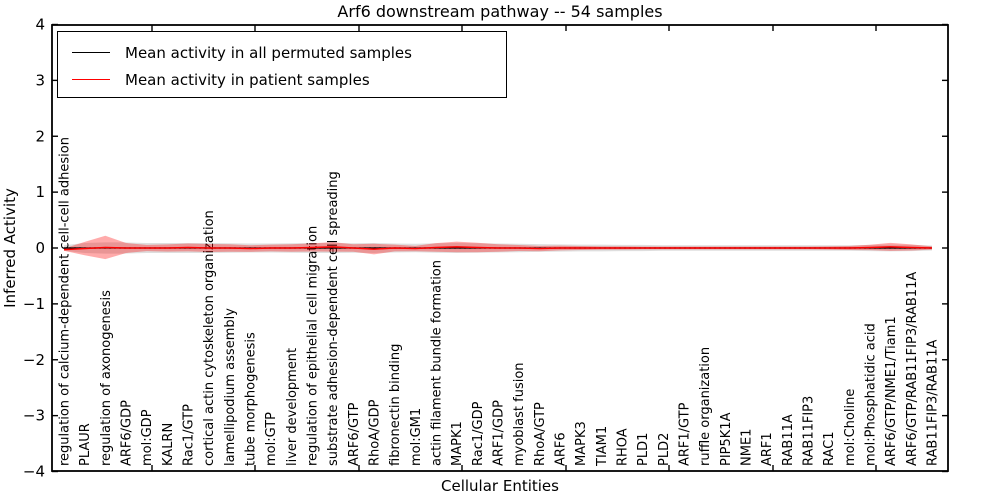 The width and height of the screenshot is (1000, 500). I want to click on x-category-label: PLAUR, so click(85, 444).